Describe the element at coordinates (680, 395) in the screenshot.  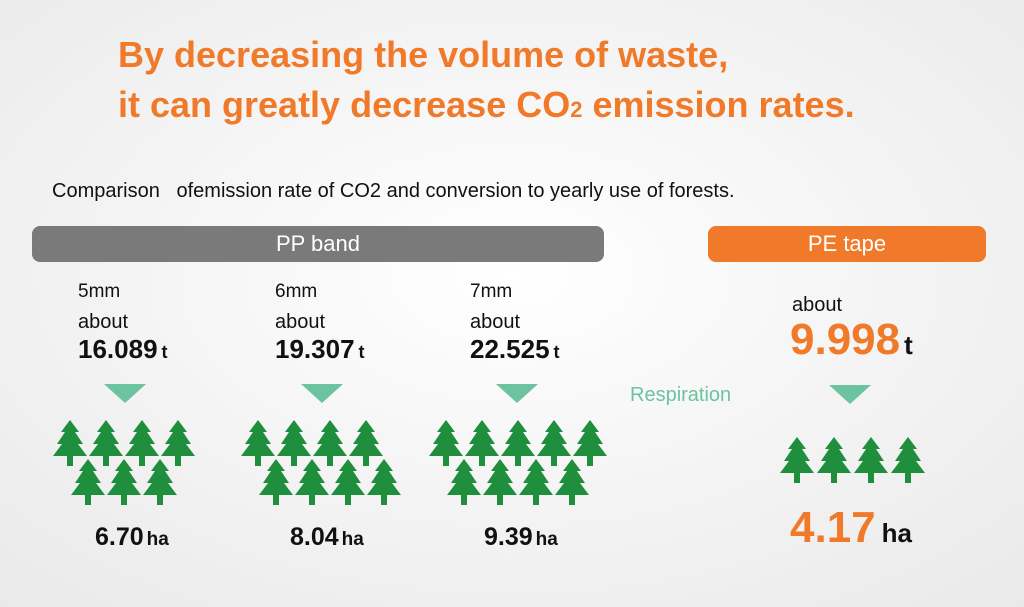
I see `respiration-label: Respiration` at that location.